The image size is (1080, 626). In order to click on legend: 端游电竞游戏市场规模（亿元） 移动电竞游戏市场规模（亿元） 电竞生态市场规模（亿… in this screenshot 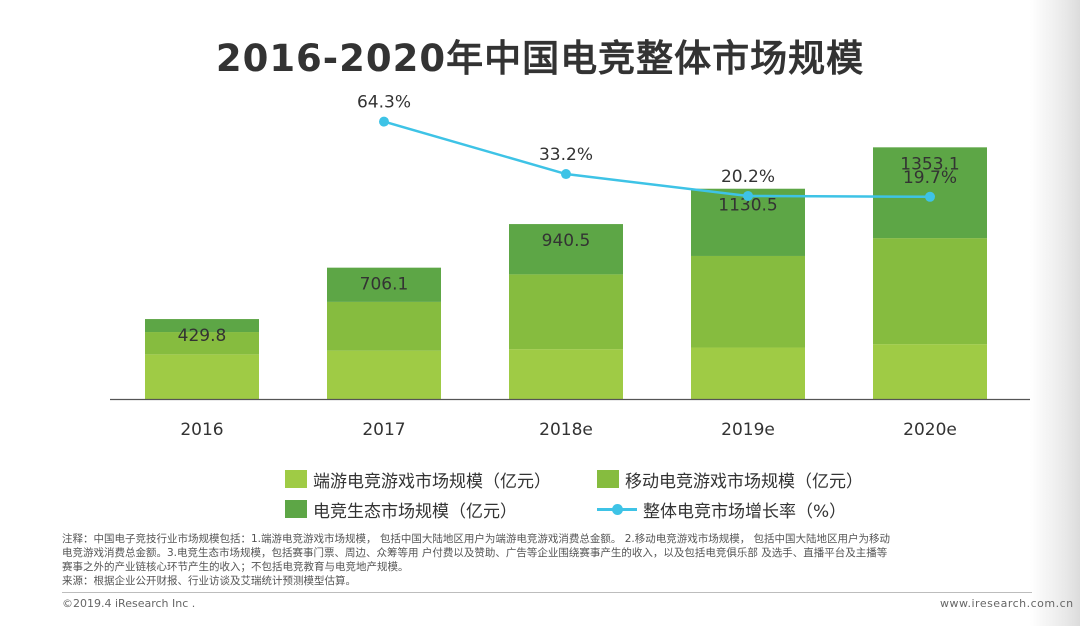, I will do `click(605, 495)`.